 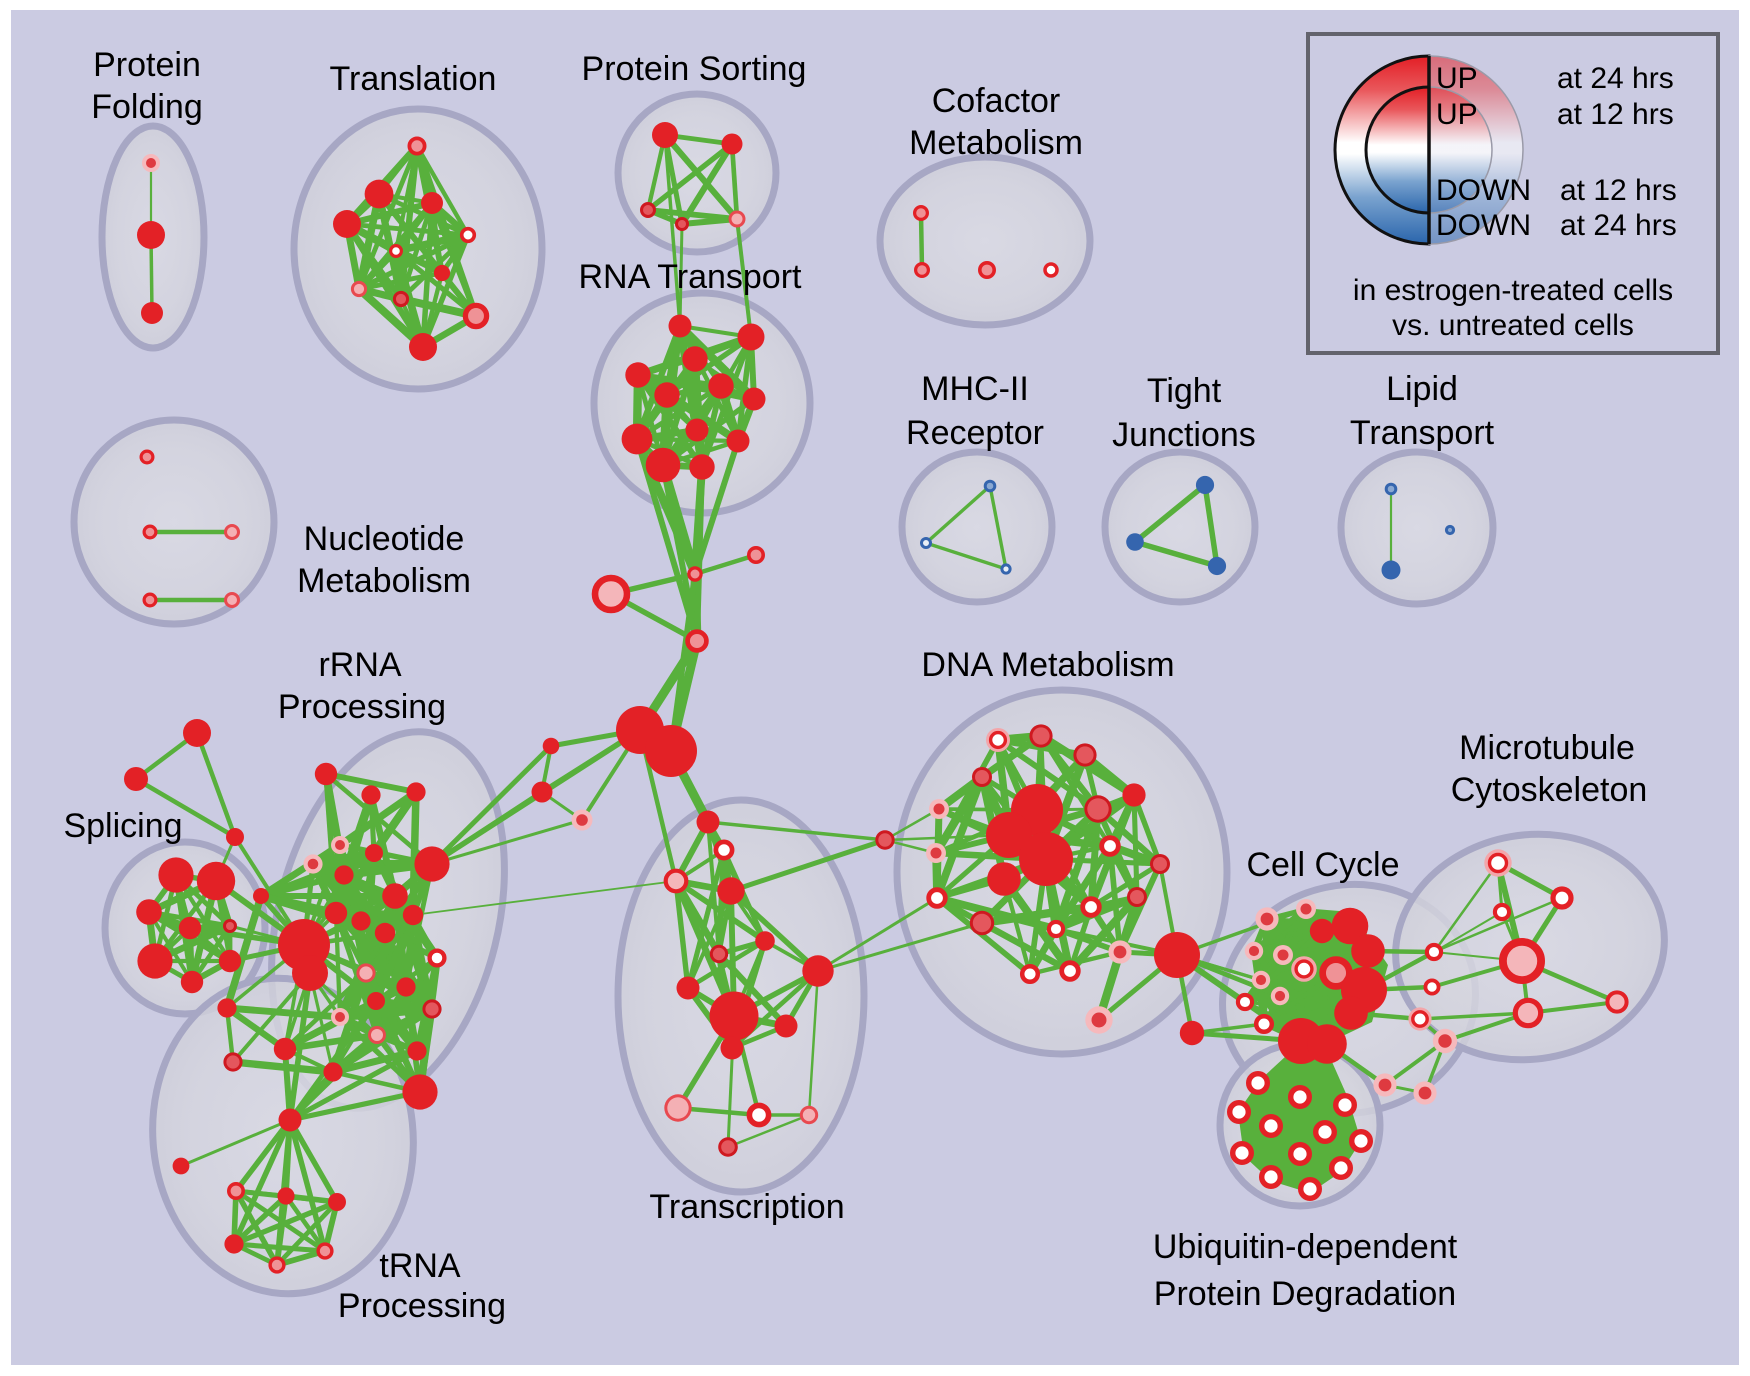 What do you see at coordinates (975, 389) in the screenshot?
I see `svg-text: MHC-II` at bounding box center [975, 389].